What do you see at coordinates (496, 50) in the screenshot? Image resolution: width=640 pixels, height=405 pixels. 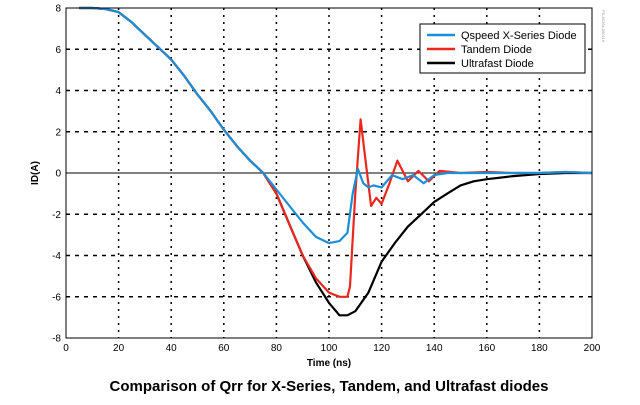 I see `legend-label-tandem: Tandem Diode` at bounding box center [496, 50].